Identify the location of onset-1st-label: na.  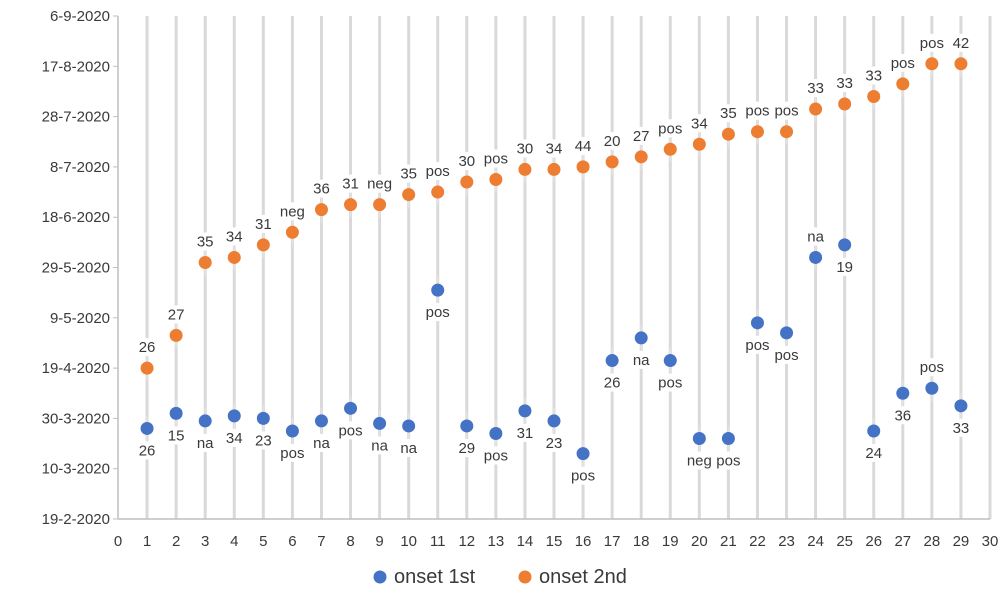
(321, 443).